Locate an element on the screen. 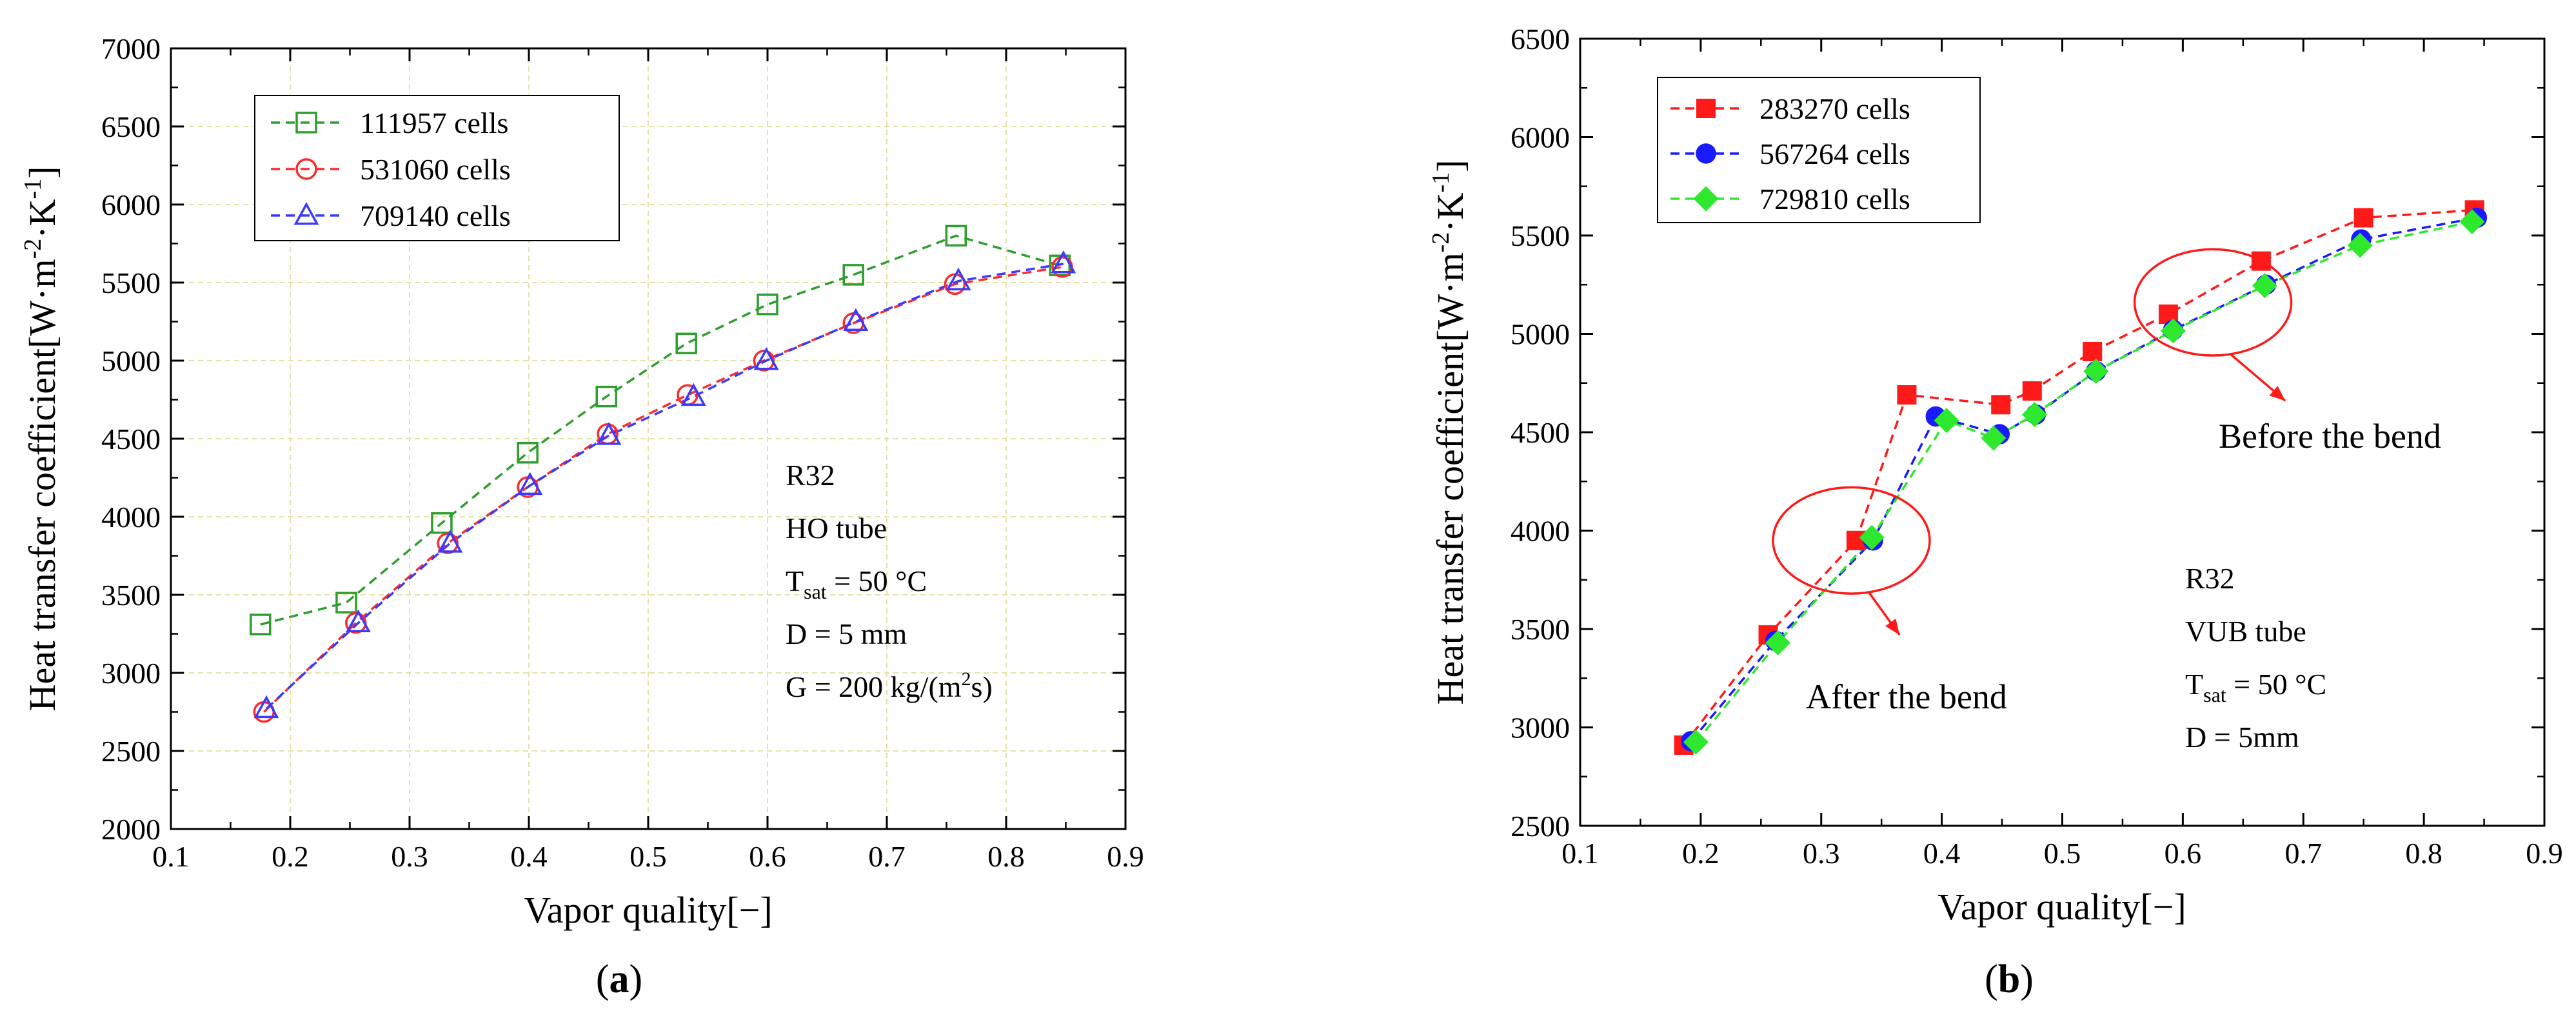  annotation-tsat: Tsat = 50 °C is located at coordinates (856, 583).